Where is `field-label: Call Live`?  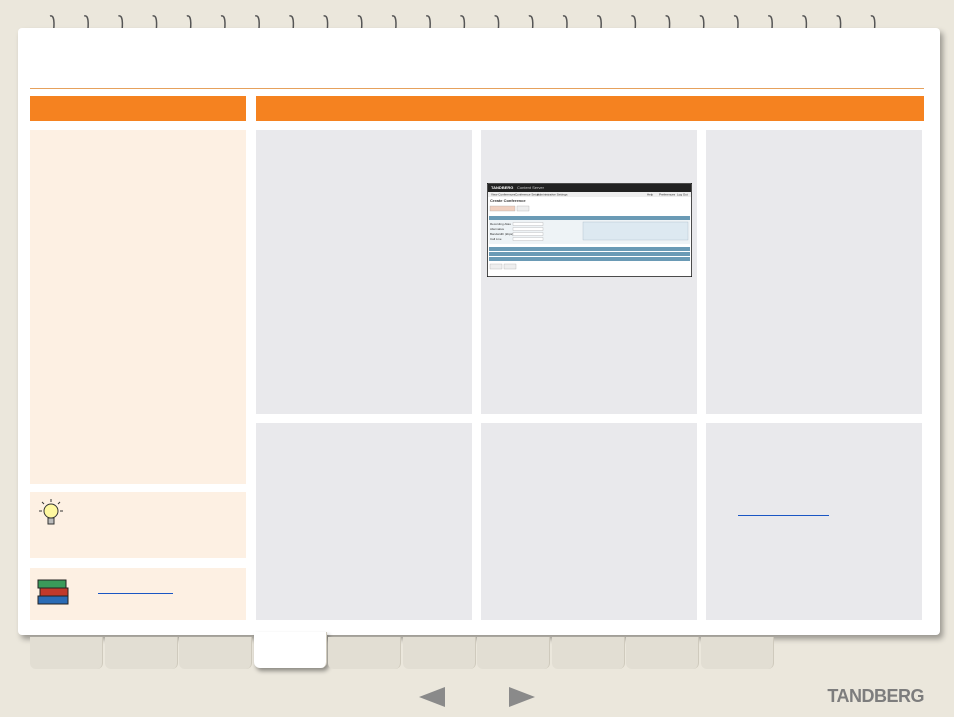
field-label: Call Live is located at coordinates (496, 239).